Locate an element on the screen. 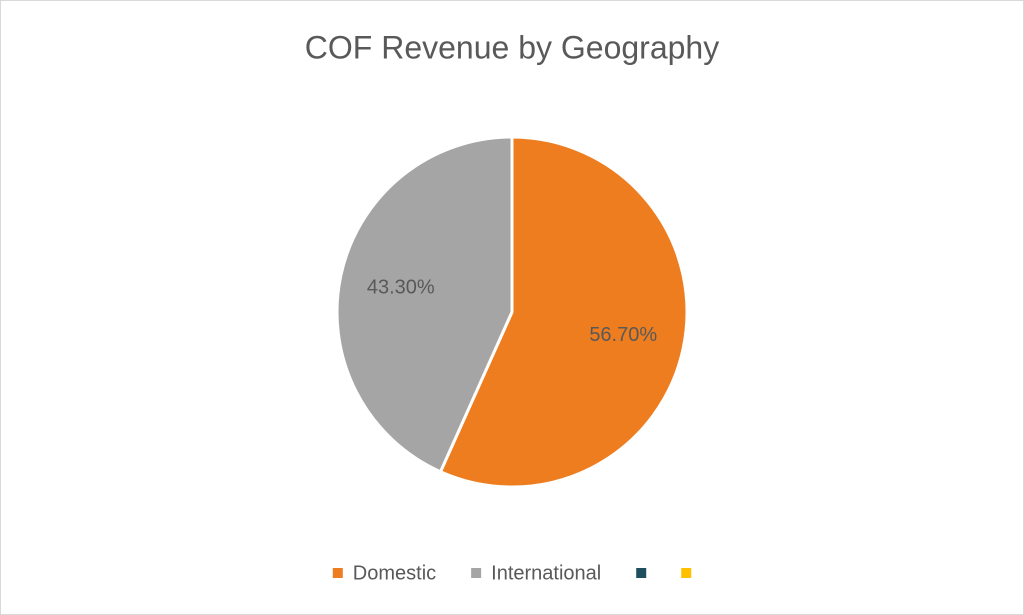  legend-label: Domestic is located at coordinates (394, 573).